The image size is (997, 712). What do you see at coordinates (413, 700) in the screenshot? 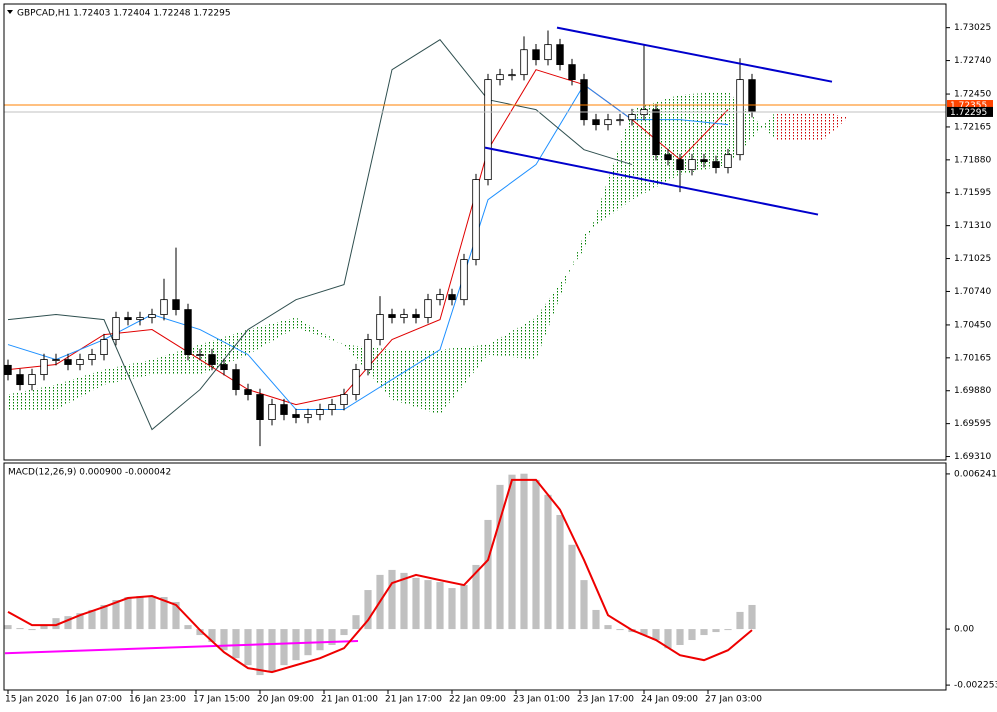
I see `x-tick-label: 21 Jan 17:00` at bounding box center [413, 700].